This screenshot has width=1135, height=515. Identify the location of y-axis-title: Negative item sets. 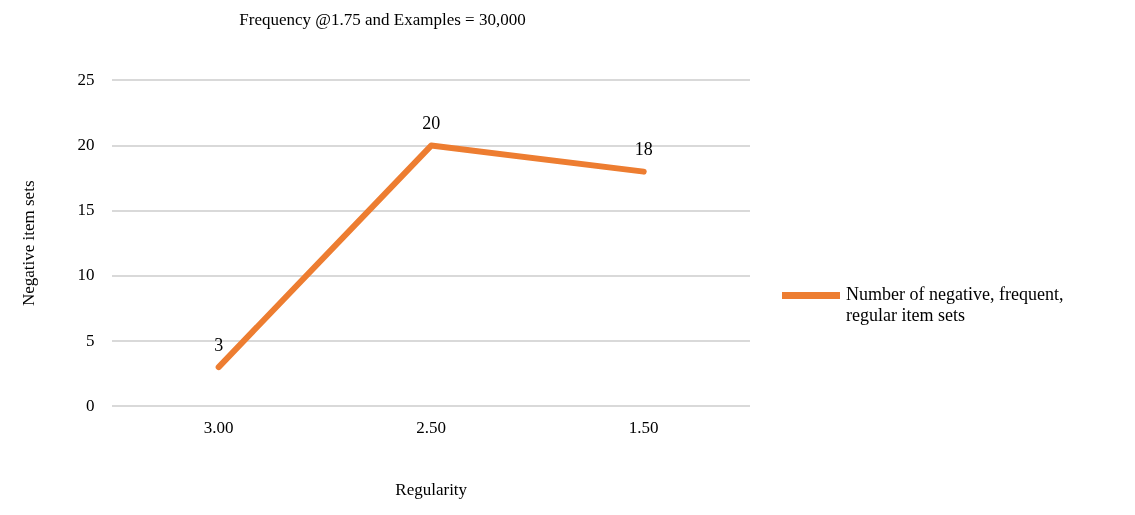
(28, 243).